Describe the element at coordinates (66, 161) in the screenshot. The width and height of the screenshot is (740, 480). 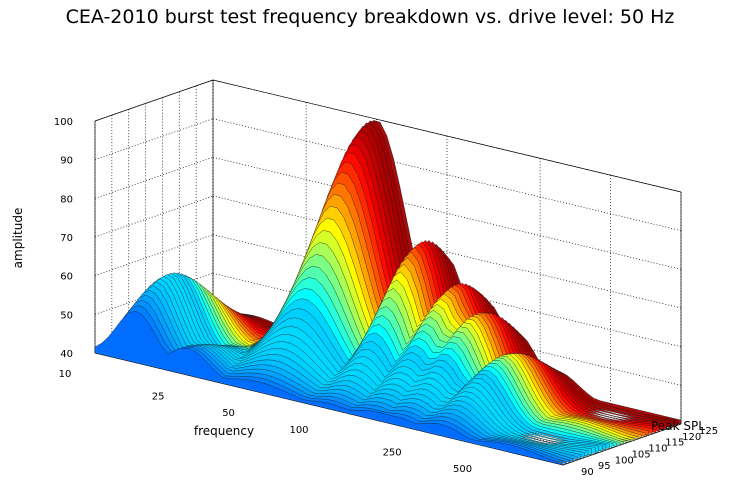
I see `z-tick-label: 90` at that location.